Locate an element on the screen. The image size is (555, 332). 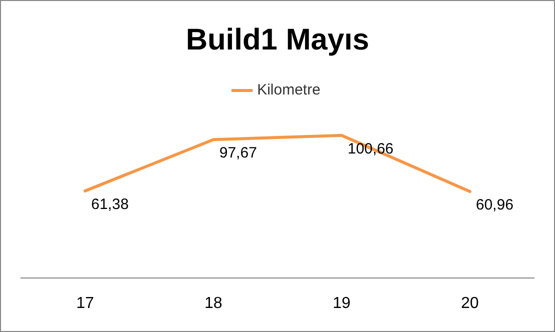
x-tick-label: 20 is located at coordinates (469, 303).